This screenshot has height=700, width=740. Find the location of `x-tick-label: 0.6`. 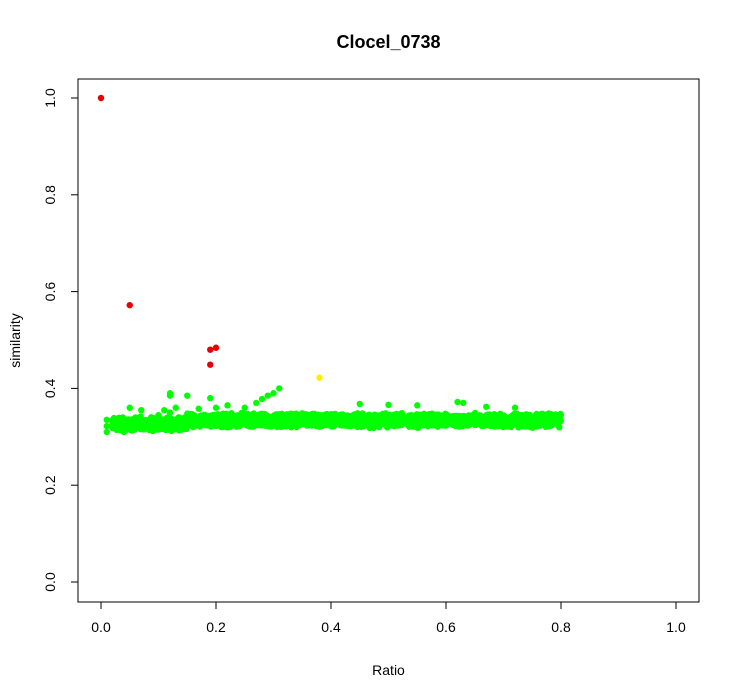

x-tick-label: 0.6 is located at coordinates (446, 627).